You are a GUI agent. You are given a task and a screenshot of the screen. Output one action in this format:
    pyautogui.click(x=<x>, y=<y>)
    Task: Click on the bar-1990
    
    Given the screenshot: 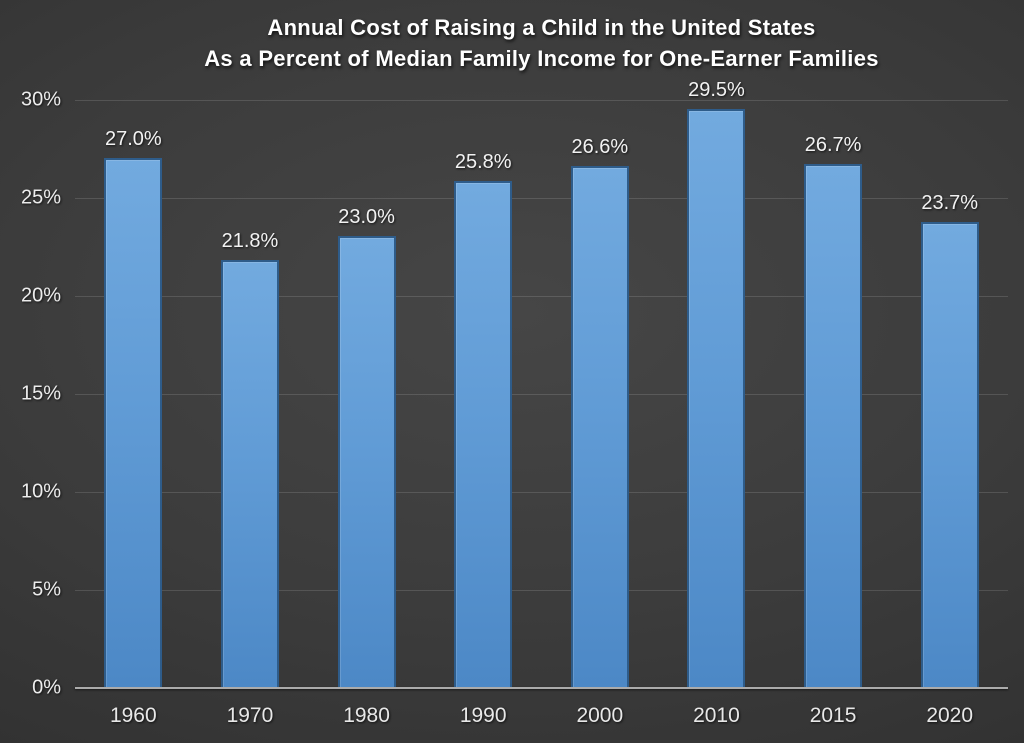 What is the action you would take?
    pyautogui.click(x=483, y=434)
    